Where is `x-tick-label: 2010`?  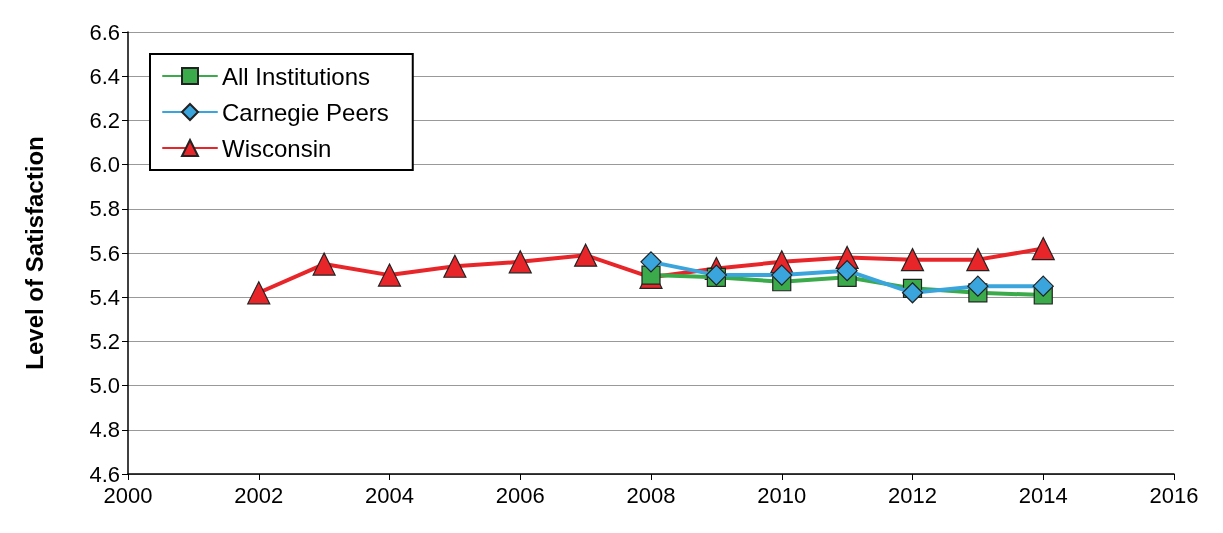 x-tick-label: 2010 is located at coordinates (782, 495).